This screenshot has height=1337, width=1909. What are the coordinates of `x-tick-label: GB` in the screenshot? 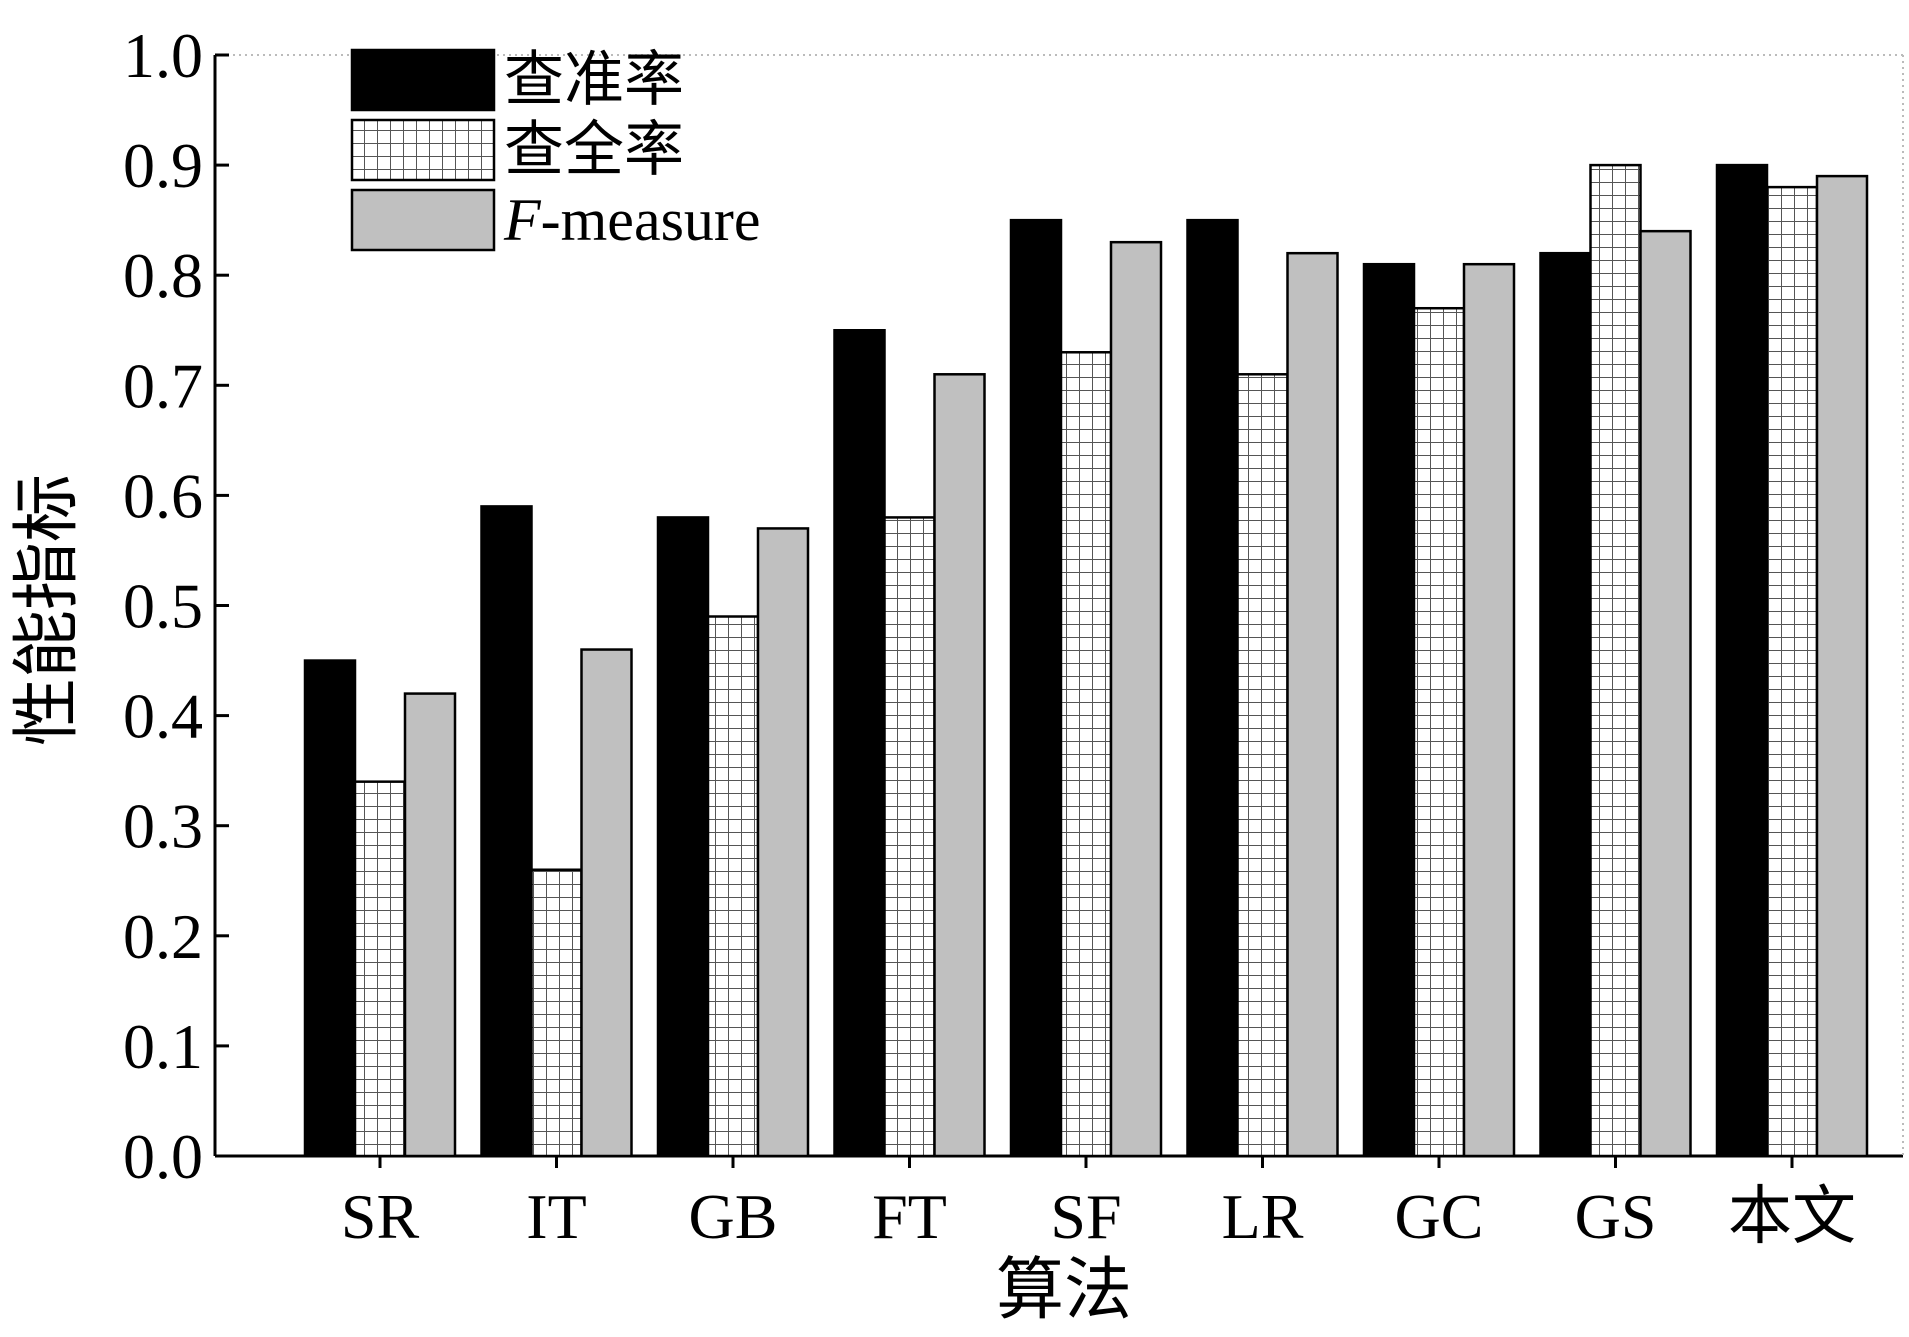 It's located at (733, 1216).